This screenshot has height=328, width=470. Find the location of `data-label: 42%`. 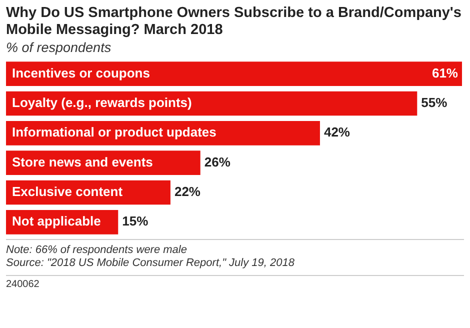

data-label: 42% is located at coordinates (337, 132).